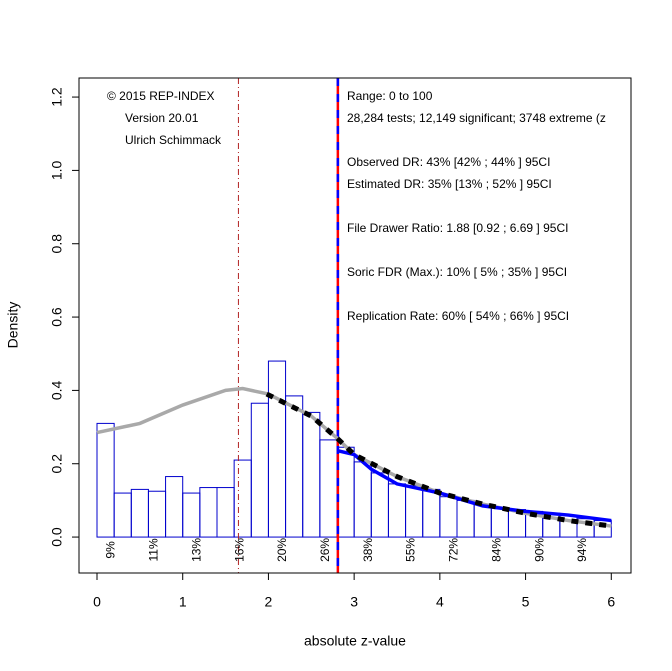 This screenshot has height=671, width=672. I want to click on y-tick-label: 0.0, so click(57, 537).